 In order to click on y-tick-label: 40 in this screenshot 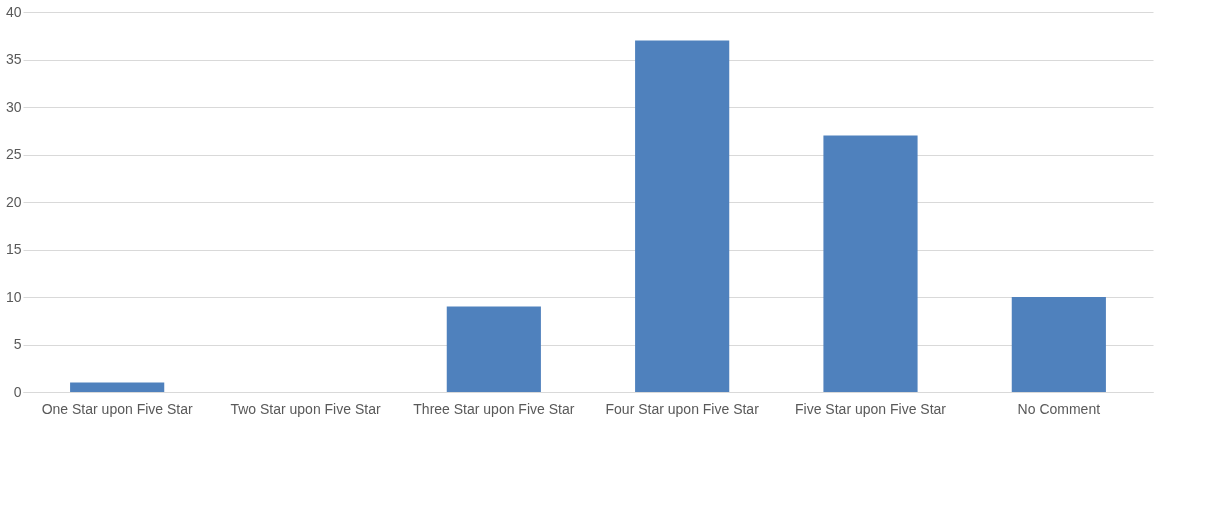, I will do `click(13, 11)`.